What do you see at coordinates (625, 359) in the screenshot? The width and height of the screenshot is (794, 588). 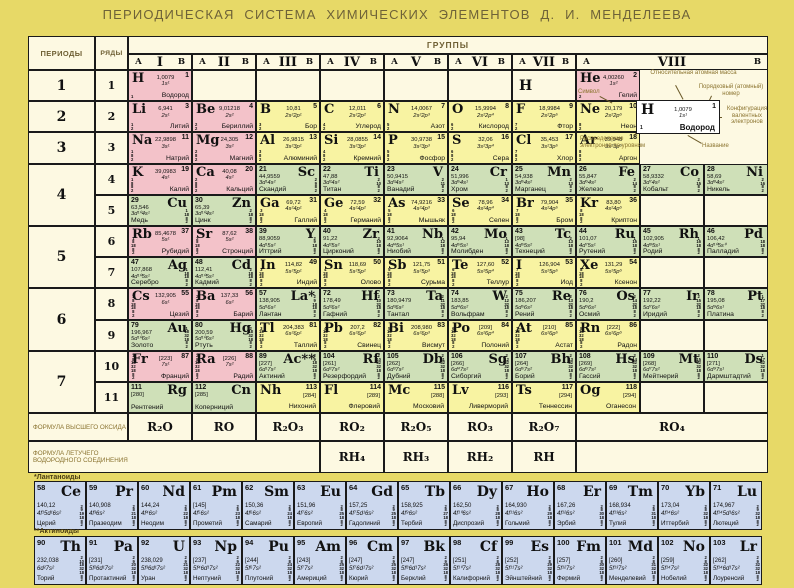 I see `element-symbol: Hs` at bounding box center [625, 359].